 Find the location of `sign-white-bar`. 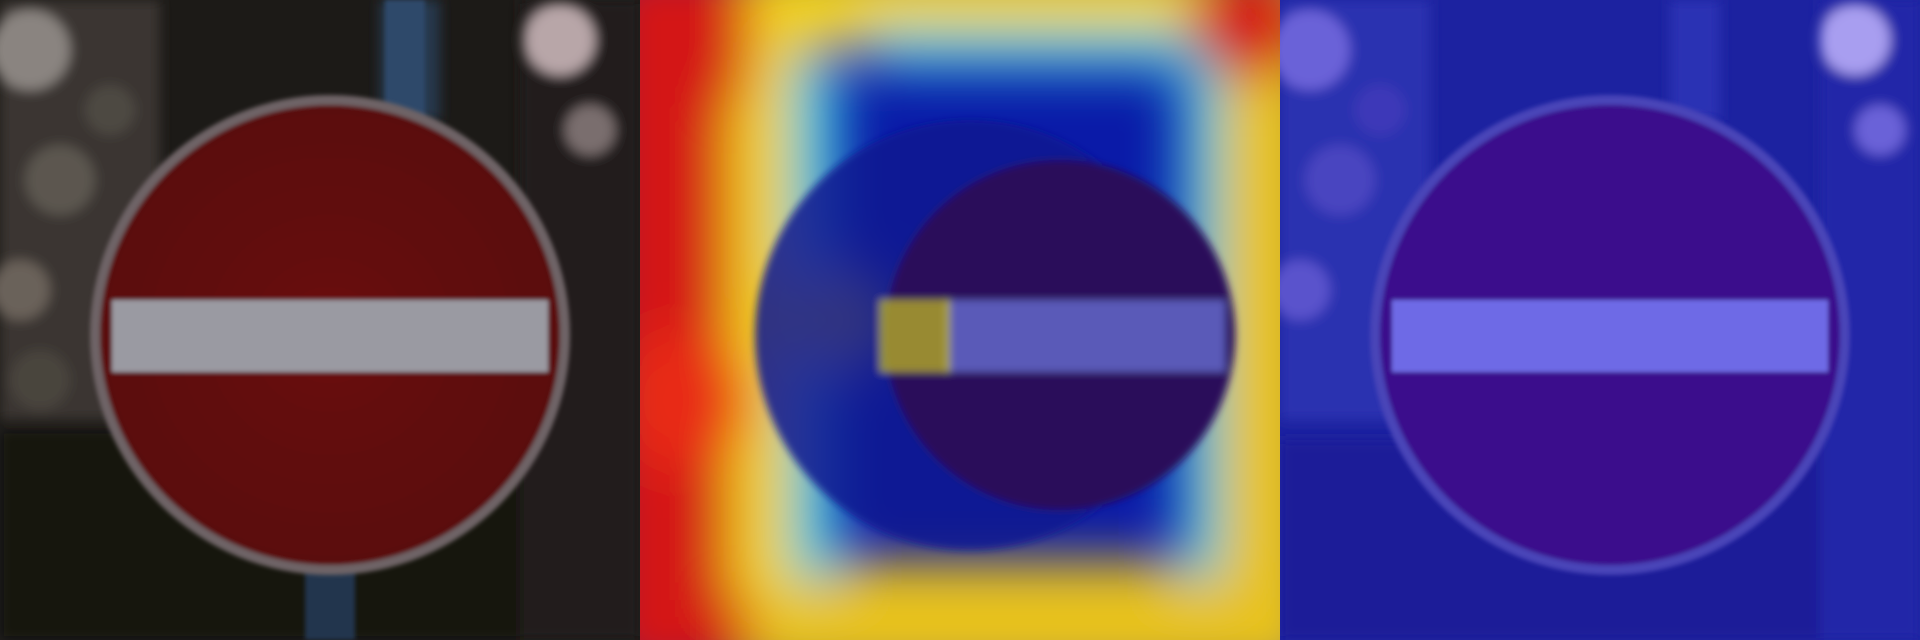

sign-white-bar is located at coordinates (330, 336).